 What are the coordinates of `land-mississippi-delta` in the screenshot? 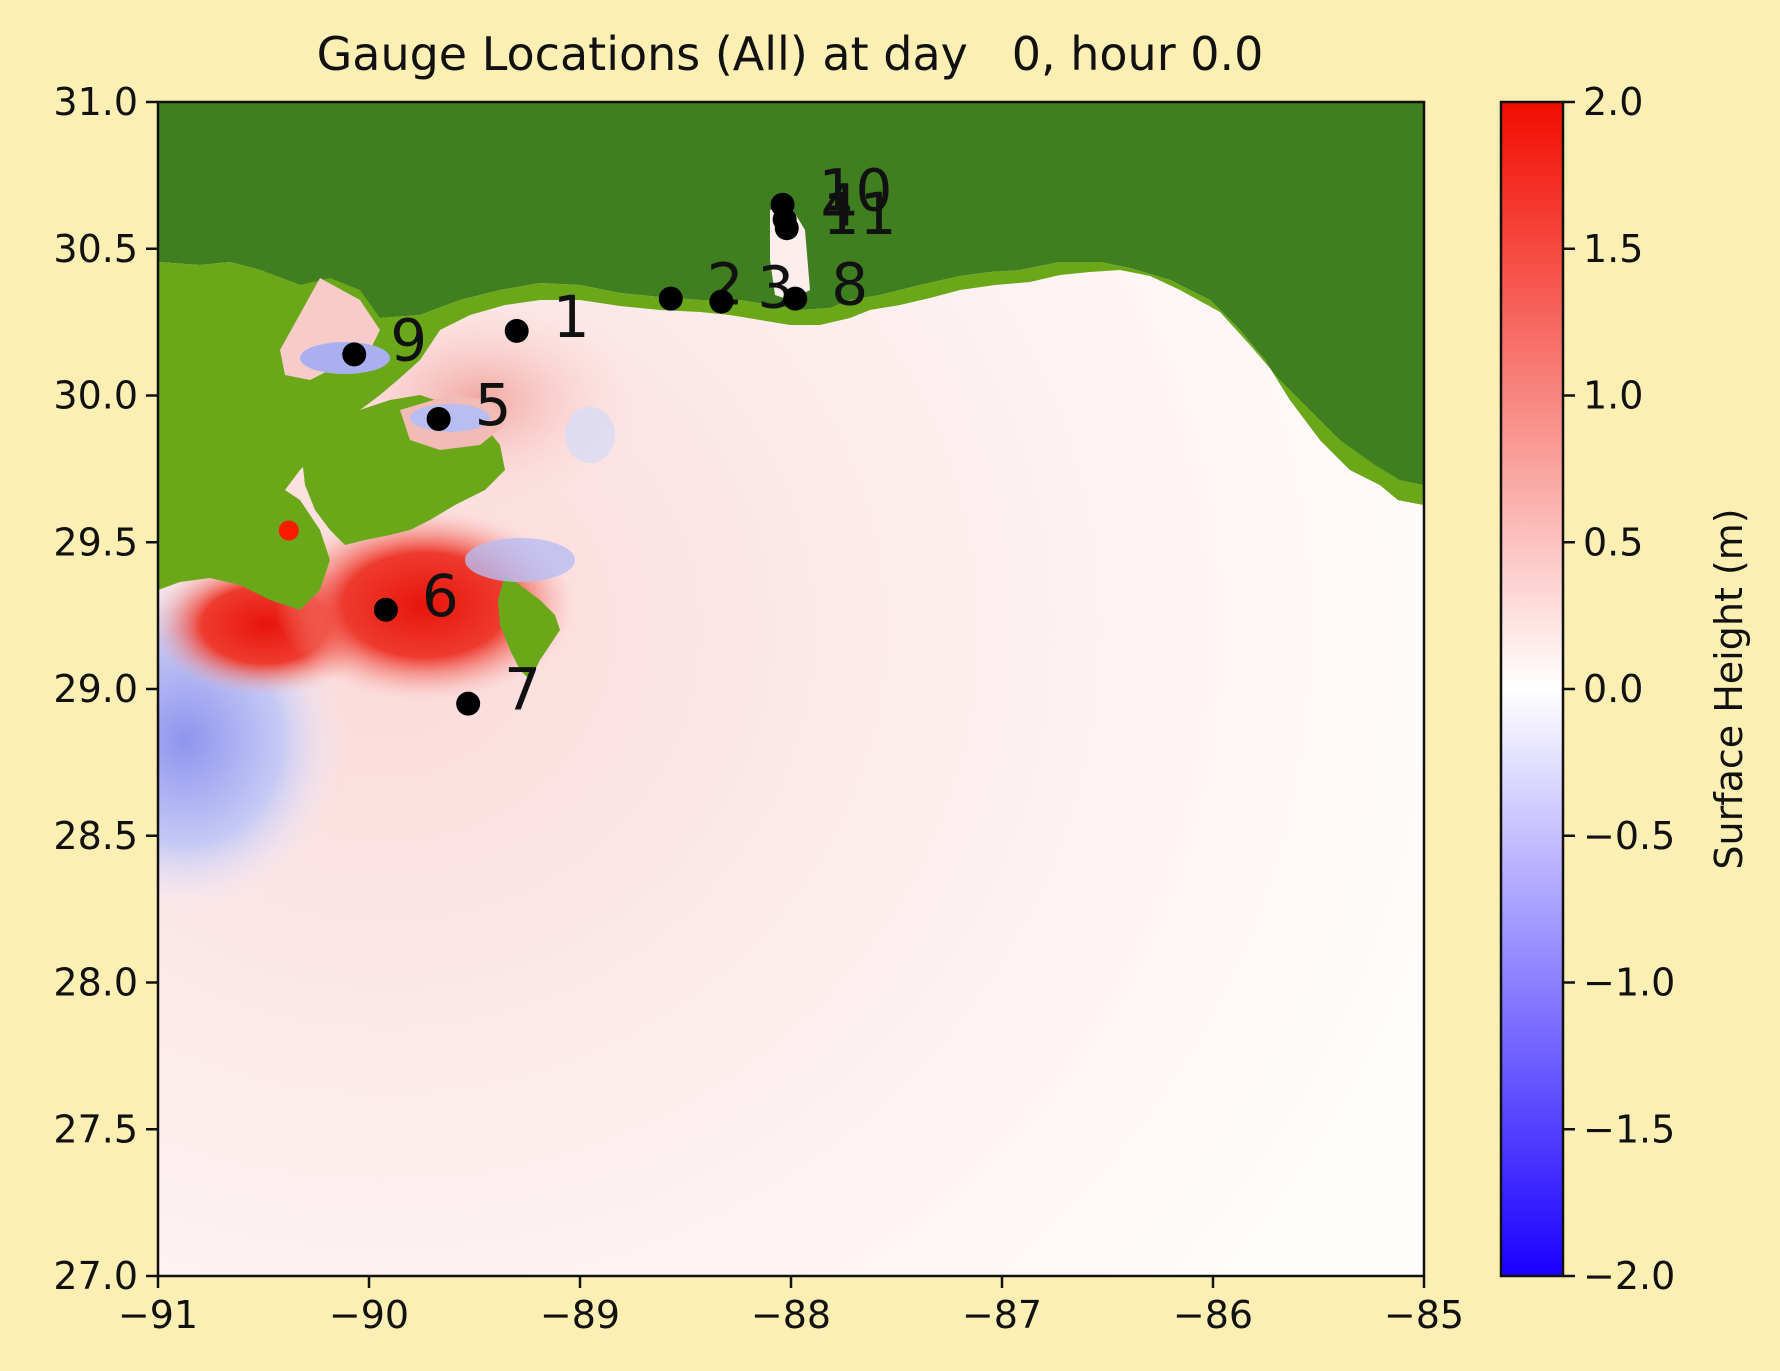 It's located at (529, 627).